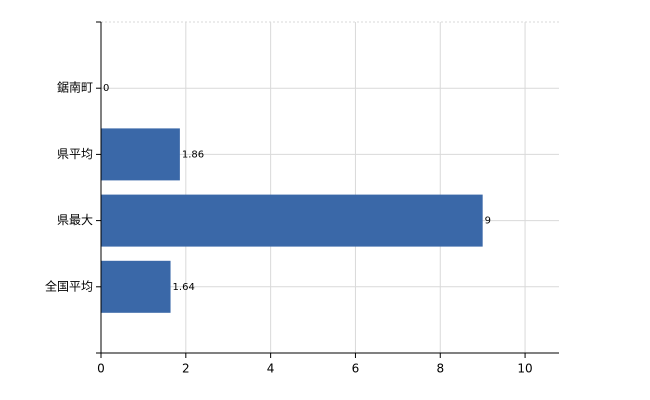  I want to click on y-tick-label: 全国平均, so click(69, 285).